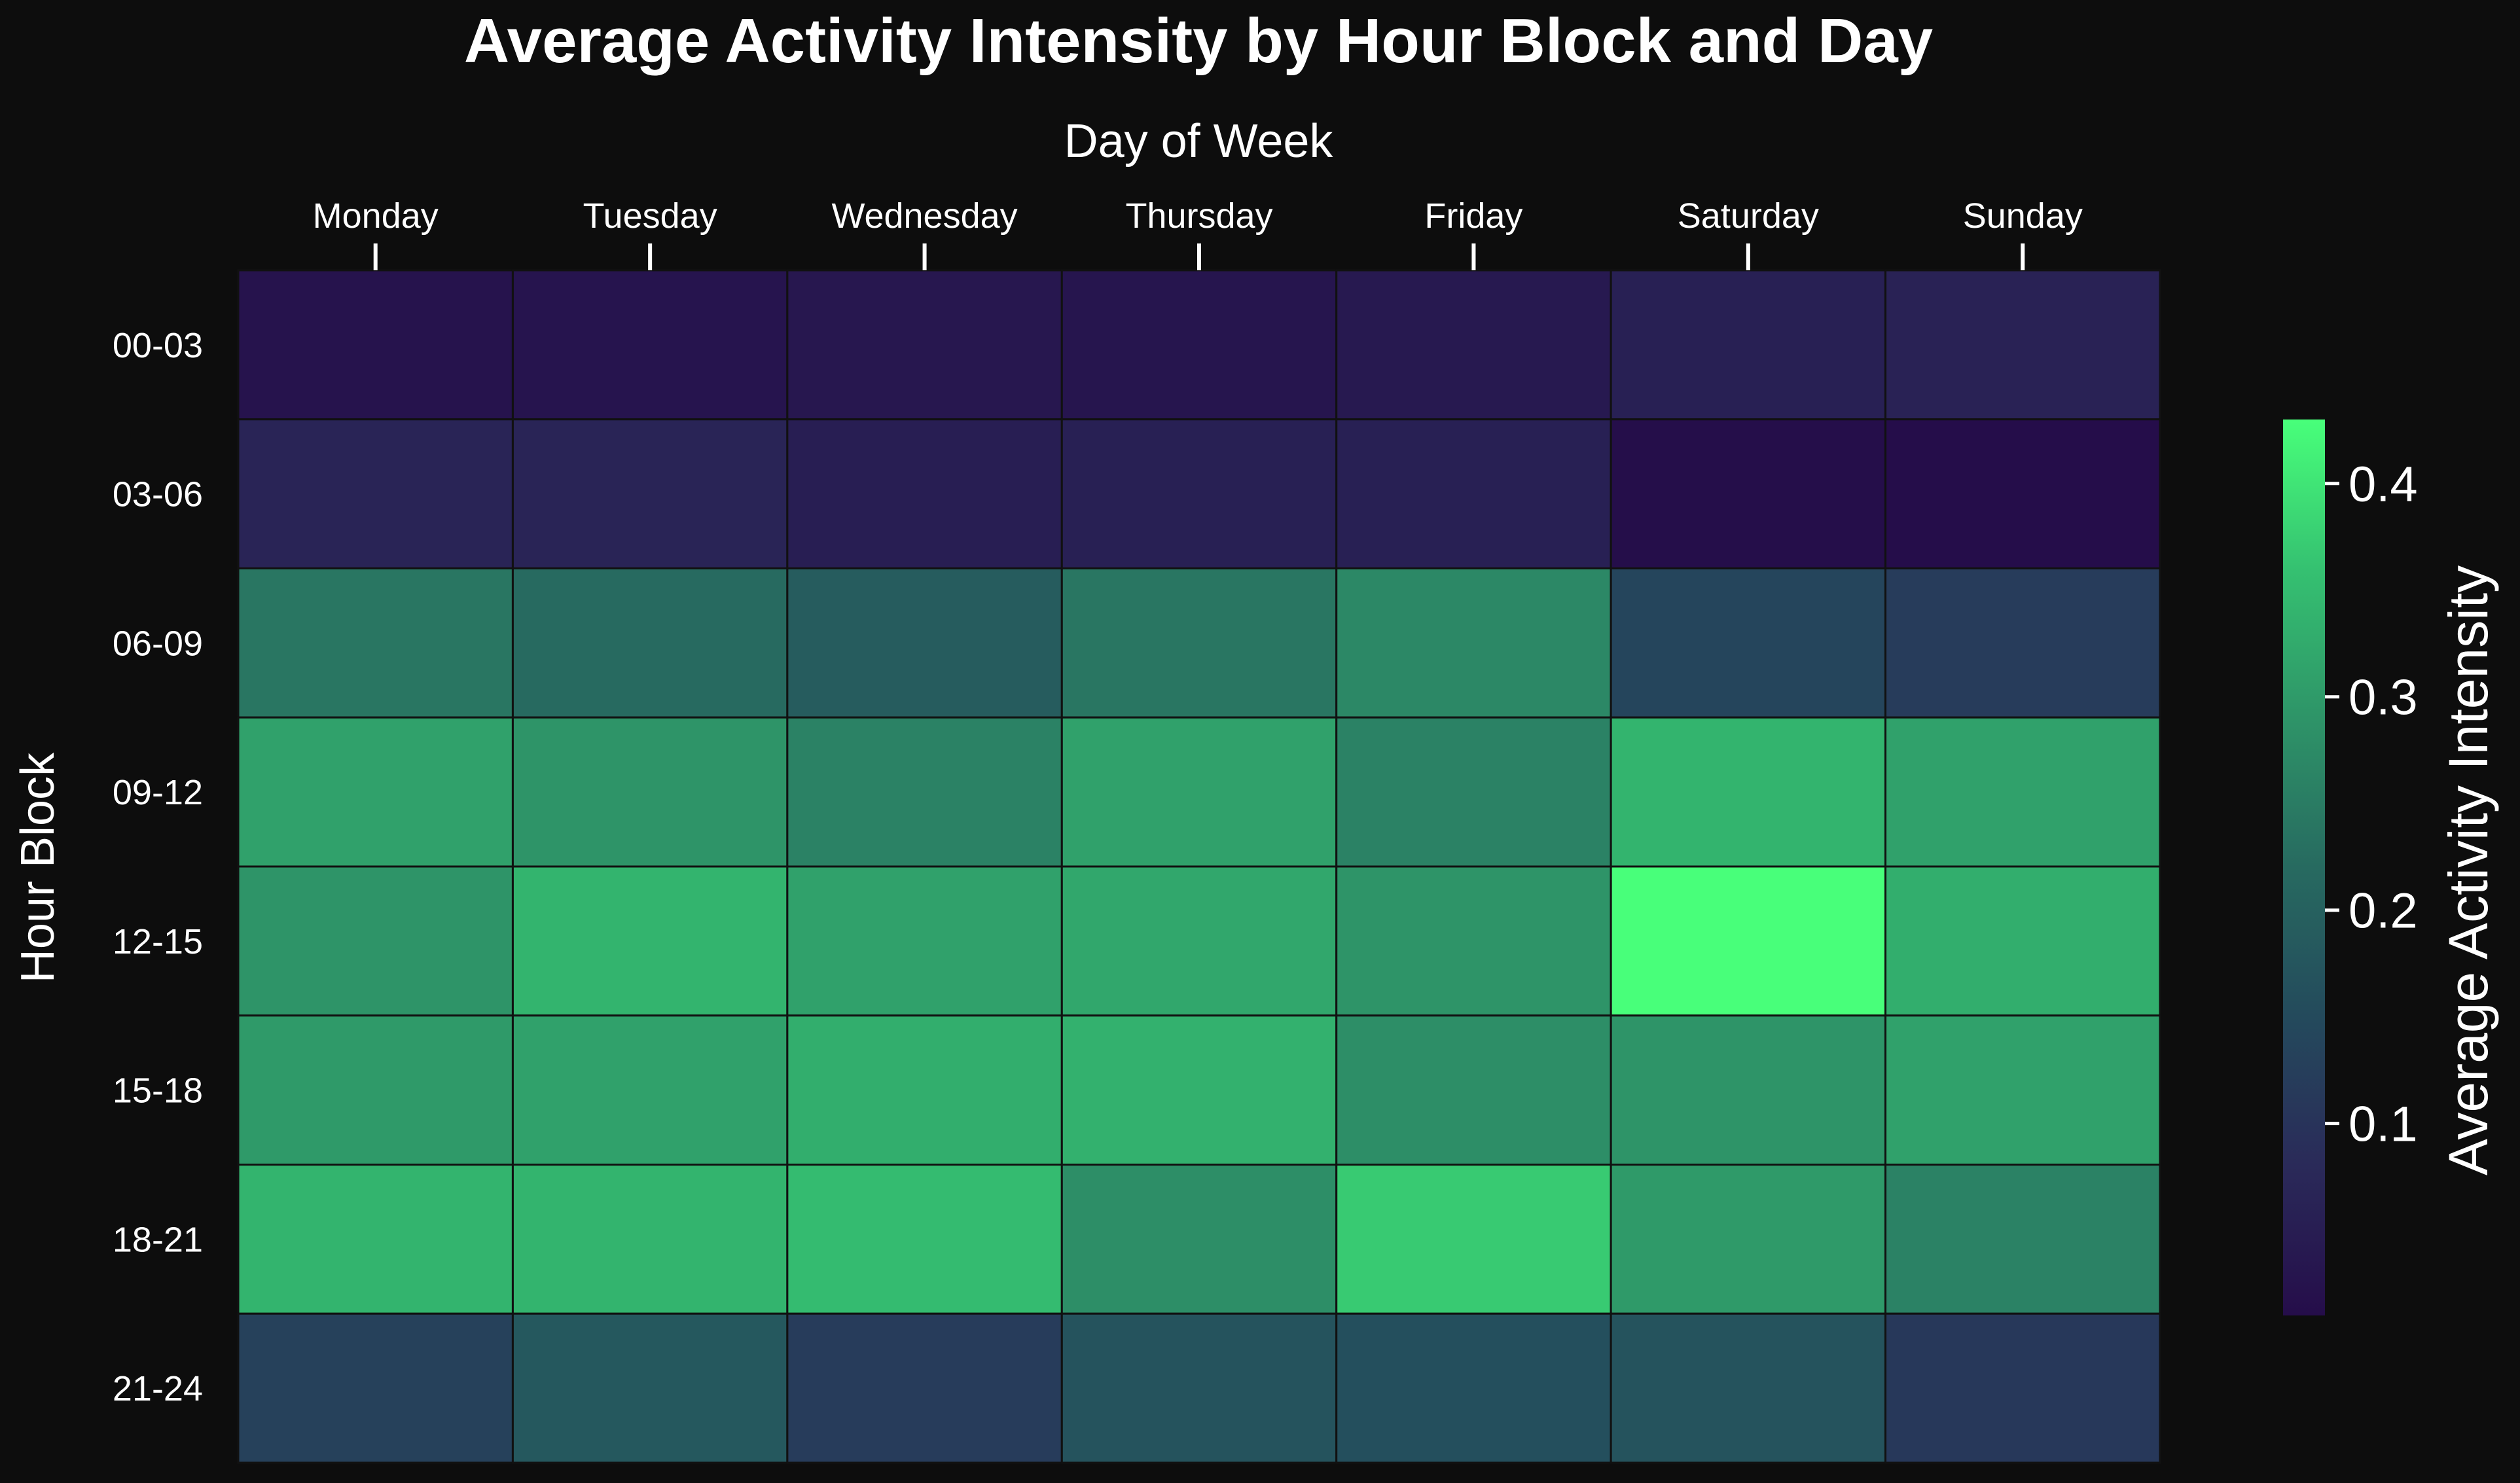  What do you see at coordinates (1198, 216) in the screenshot?
I see `x-tick-label-thursday: Thursday` at bounding box center [1198, 216].